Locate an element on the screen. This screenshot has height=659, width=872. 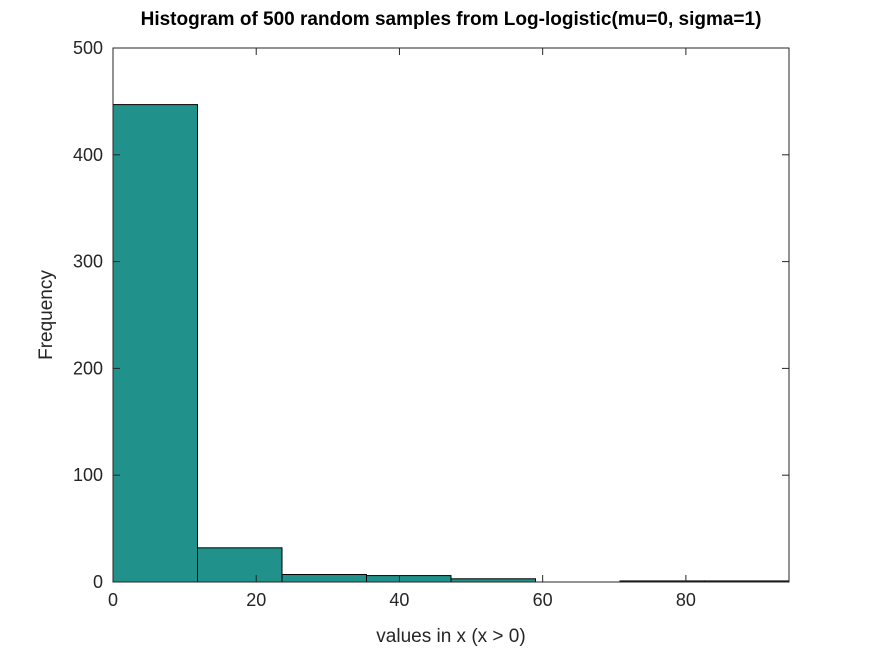
y-tick-label: 300 is located at coordinates (88, 262).